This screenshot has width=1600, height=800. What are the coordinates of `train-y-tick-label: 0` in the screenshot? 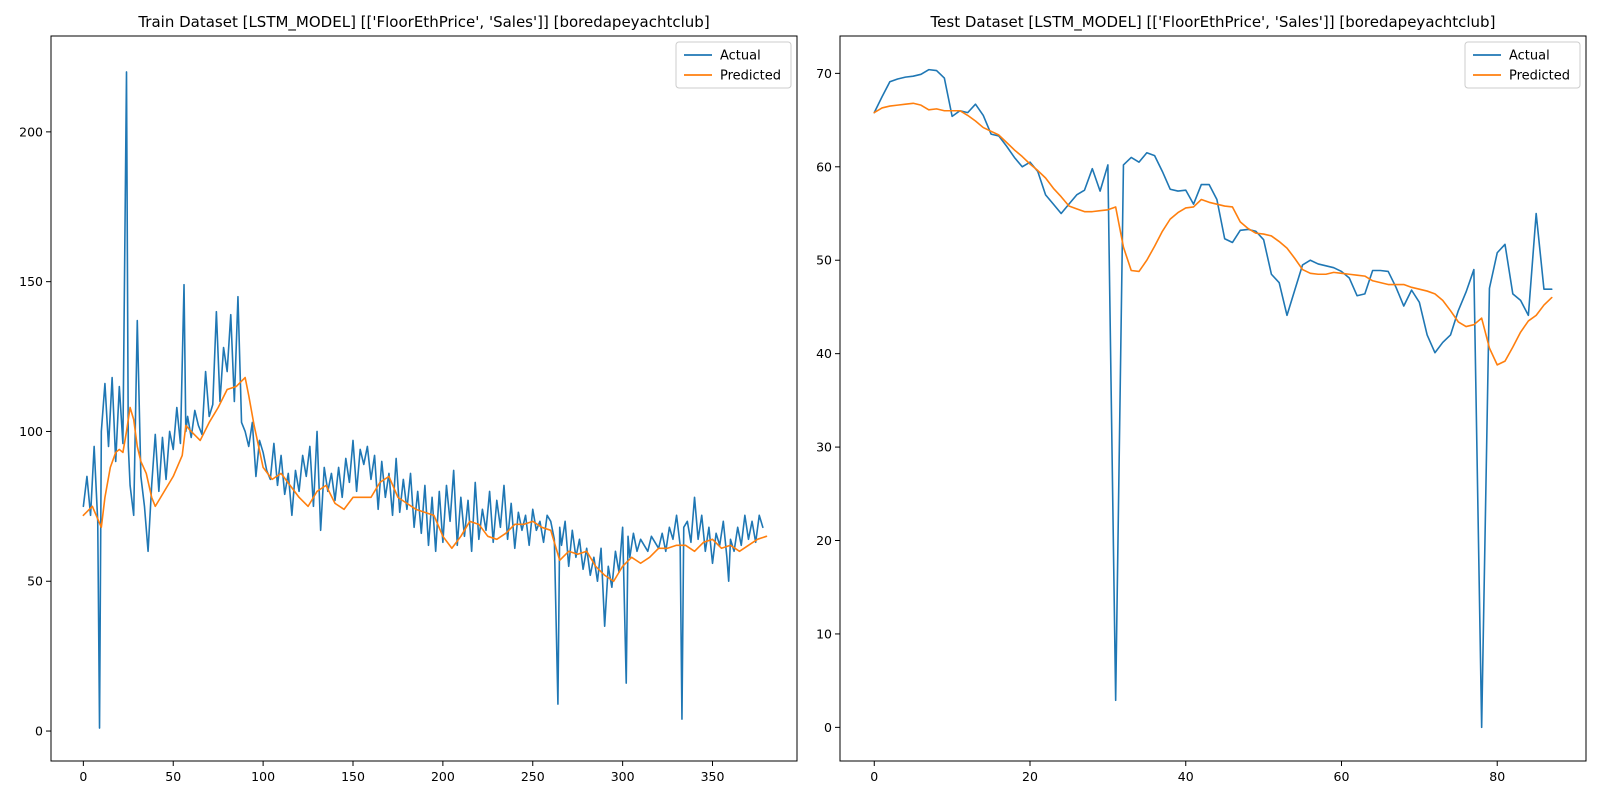 It's located at (39, 731).